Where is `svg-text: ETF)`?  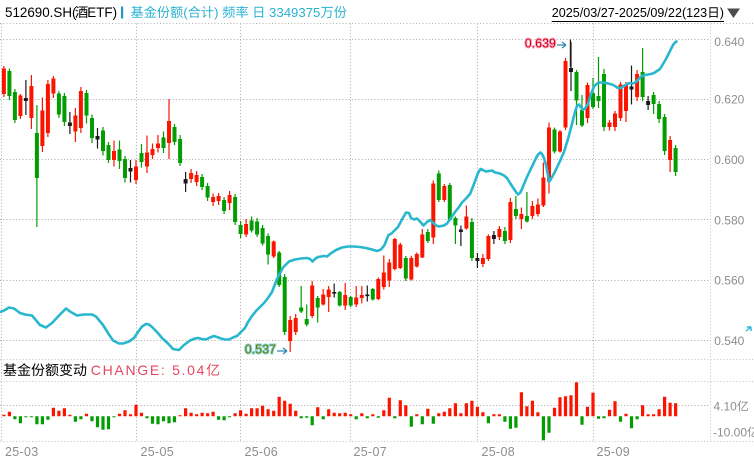 svg-text: ETF) is located at coordinates (102, 12).